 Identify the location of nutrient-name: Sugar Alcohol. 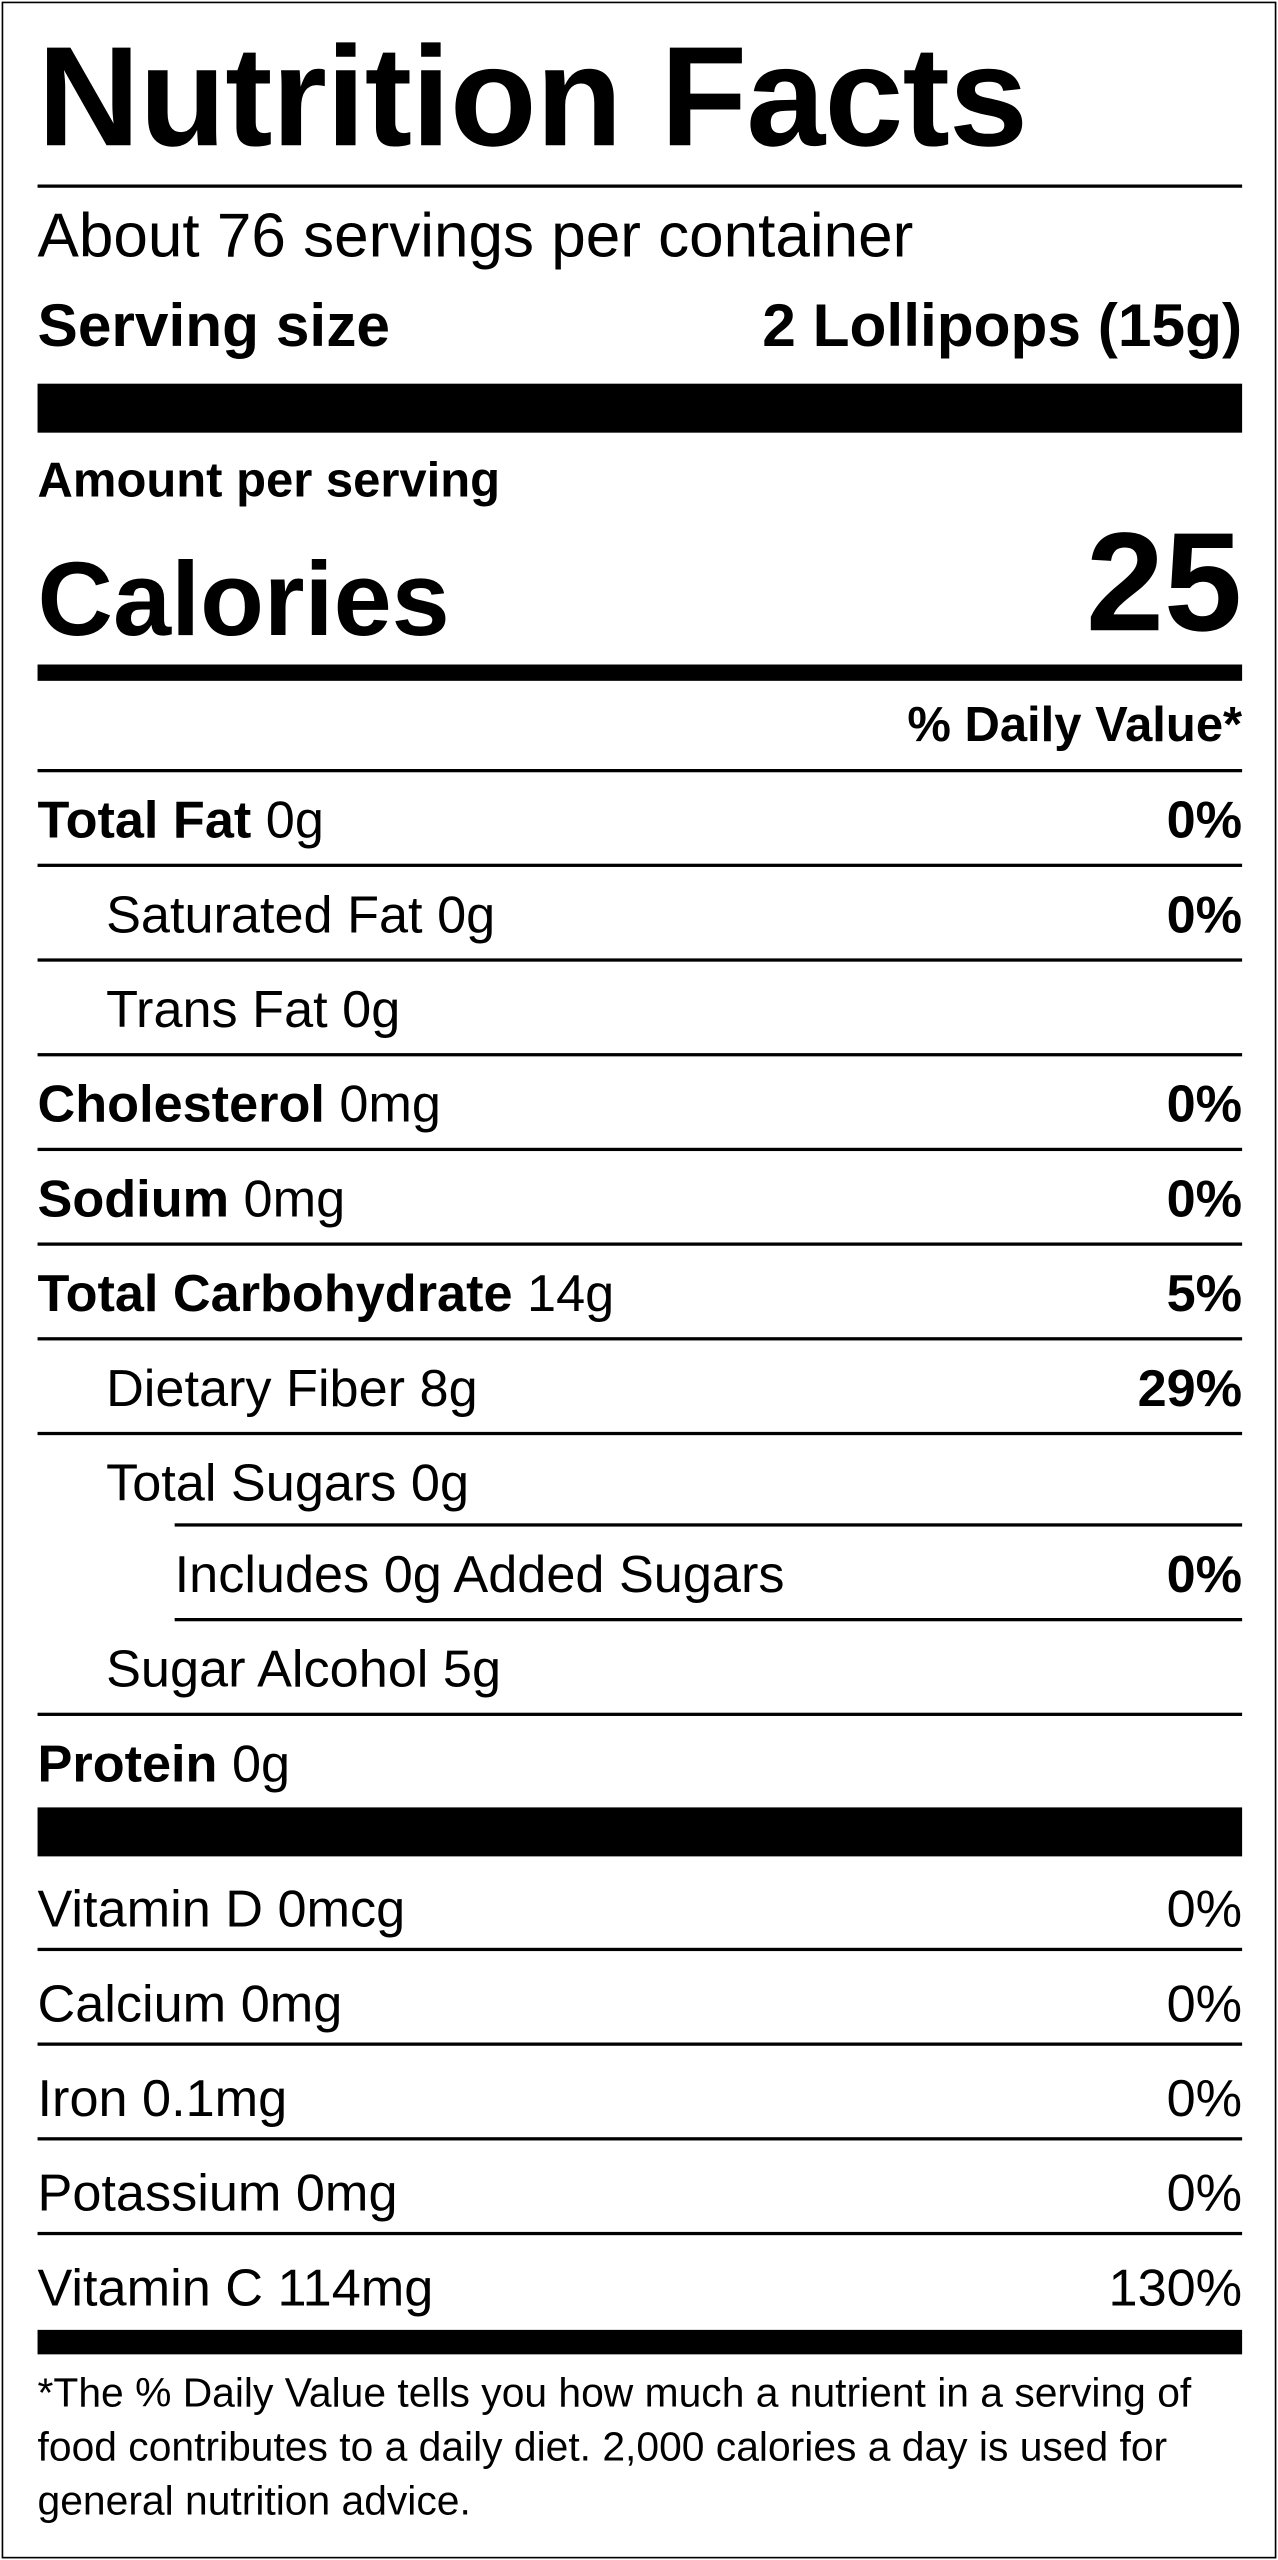
(267, 1669).